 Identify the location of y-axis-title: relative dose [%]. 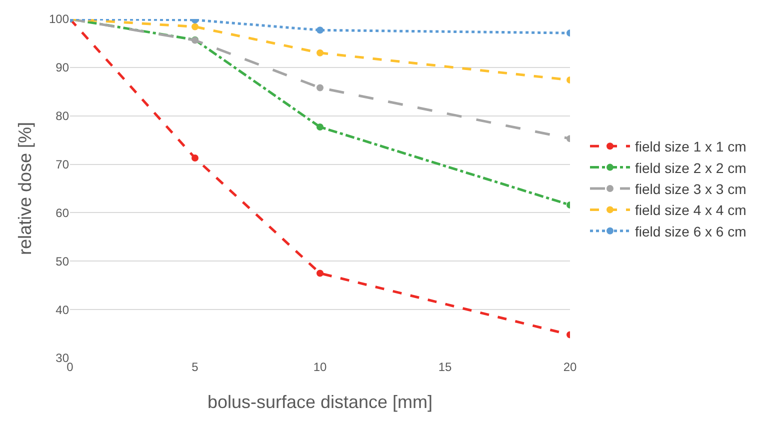
(25, 189).